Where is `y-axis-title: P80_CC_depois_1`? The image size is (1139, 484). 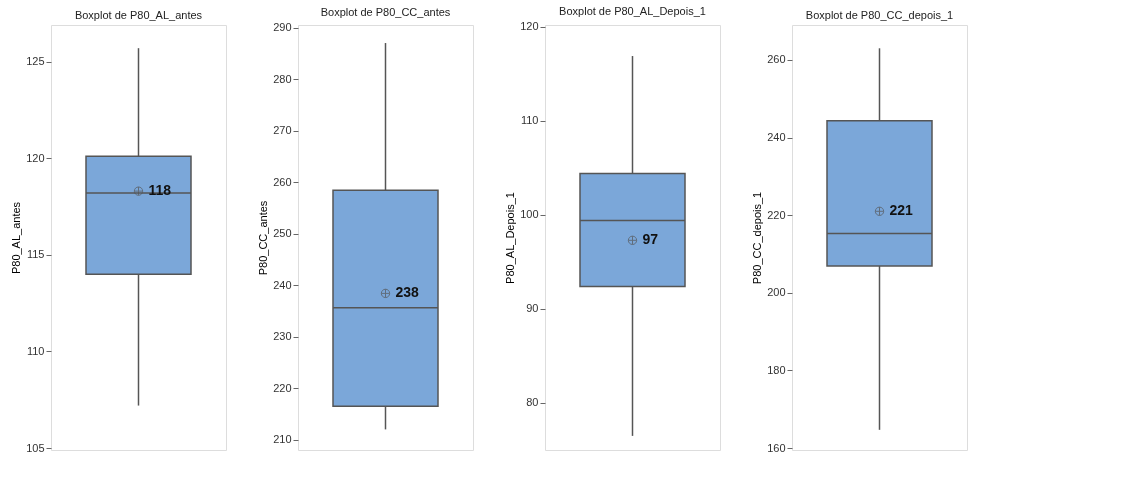
y-axis-title: P80_CC_depois_1 is located at coordinates (757, 238).